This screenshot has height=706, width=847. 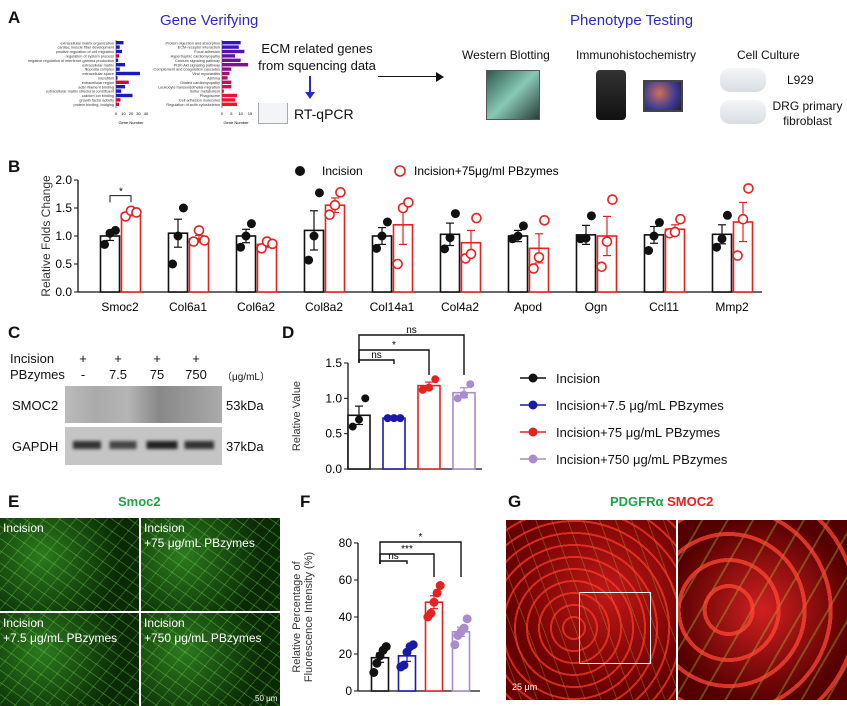 I want to click on cell-drg: DRG primary fibroblast, so click(x=807, y=113).